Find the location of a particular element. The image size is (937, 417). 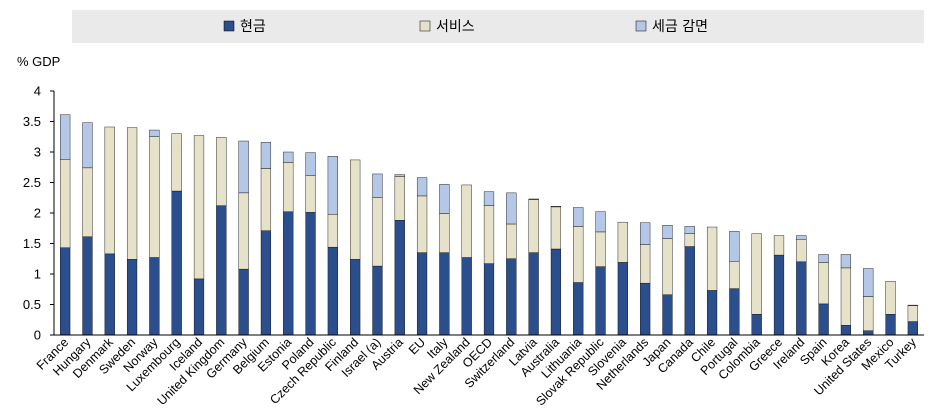

legend-item-cash: 현금 is located at coordinates (244, 27).